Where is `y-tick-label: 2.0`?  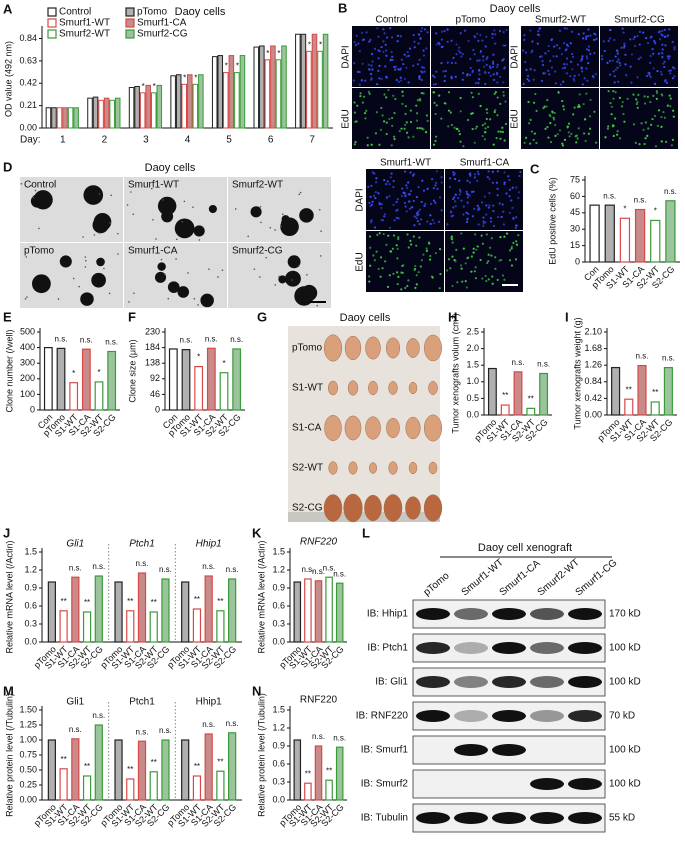
y-tick-label: 2.0 is located at coordinates (472, 348).